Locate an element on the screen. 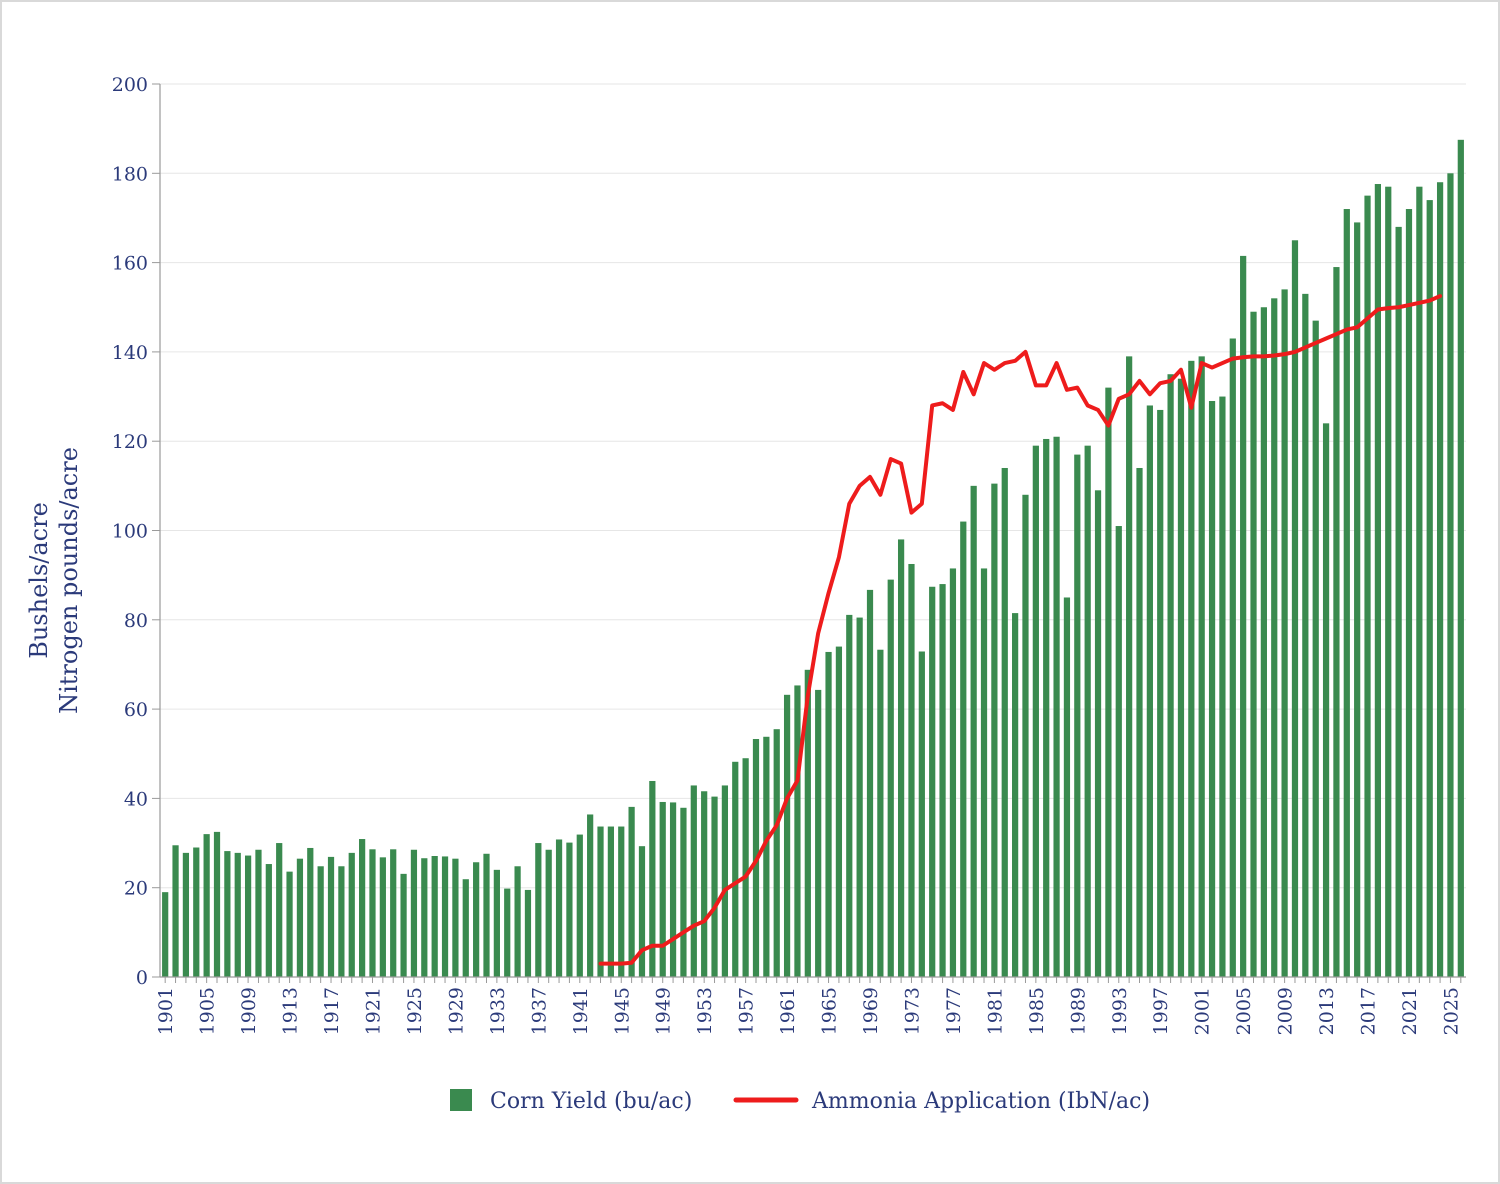 The height and width of the screenshot is (1184, 1500). bar-2024 is located at coordinates (1440, 580).